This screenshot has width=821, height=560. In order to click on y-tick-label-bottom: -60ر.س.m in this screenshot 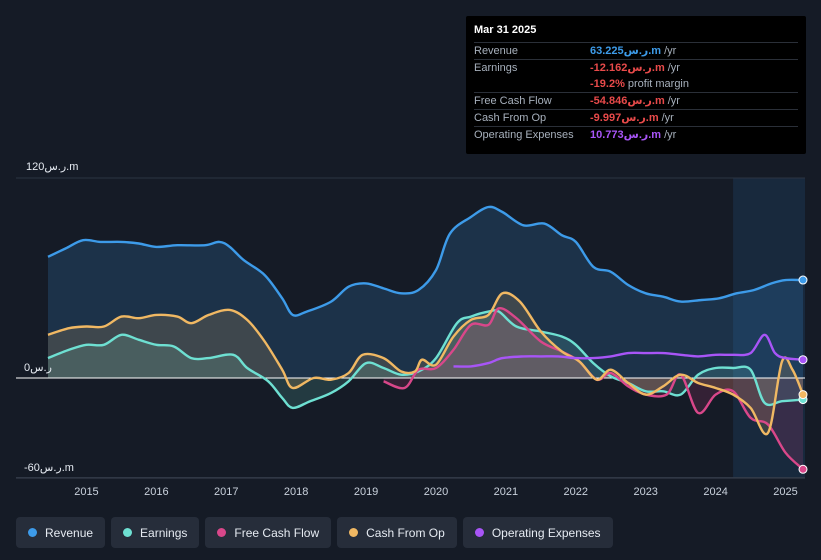, I will do `click(49, 468)`.